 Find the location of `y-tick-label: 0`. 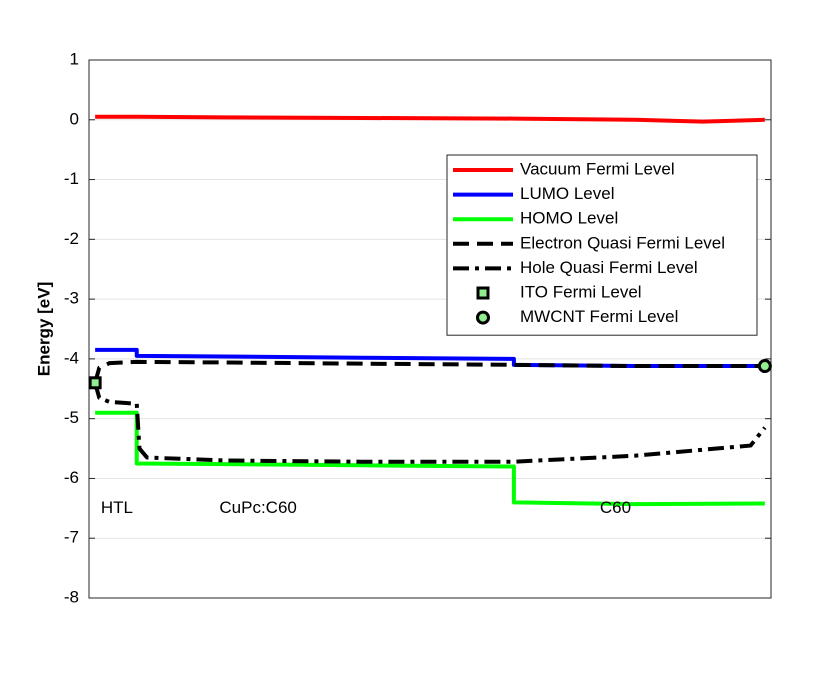

y-tick-label: 0 is located at coordinates (74, 118).